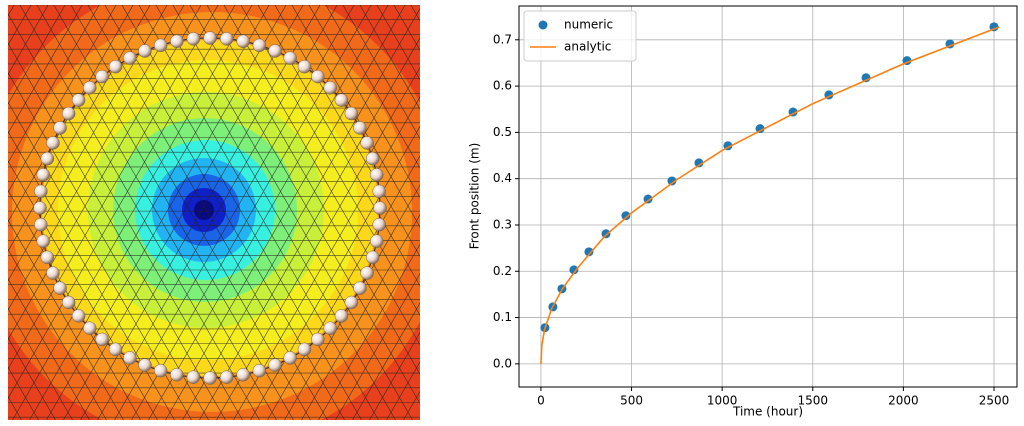 The height and width of the screenshot is (426, 1024). Describe the element at coordinates (767, 412) in the screenshot. I see `x-axis-label: Time (hour)` at that location.